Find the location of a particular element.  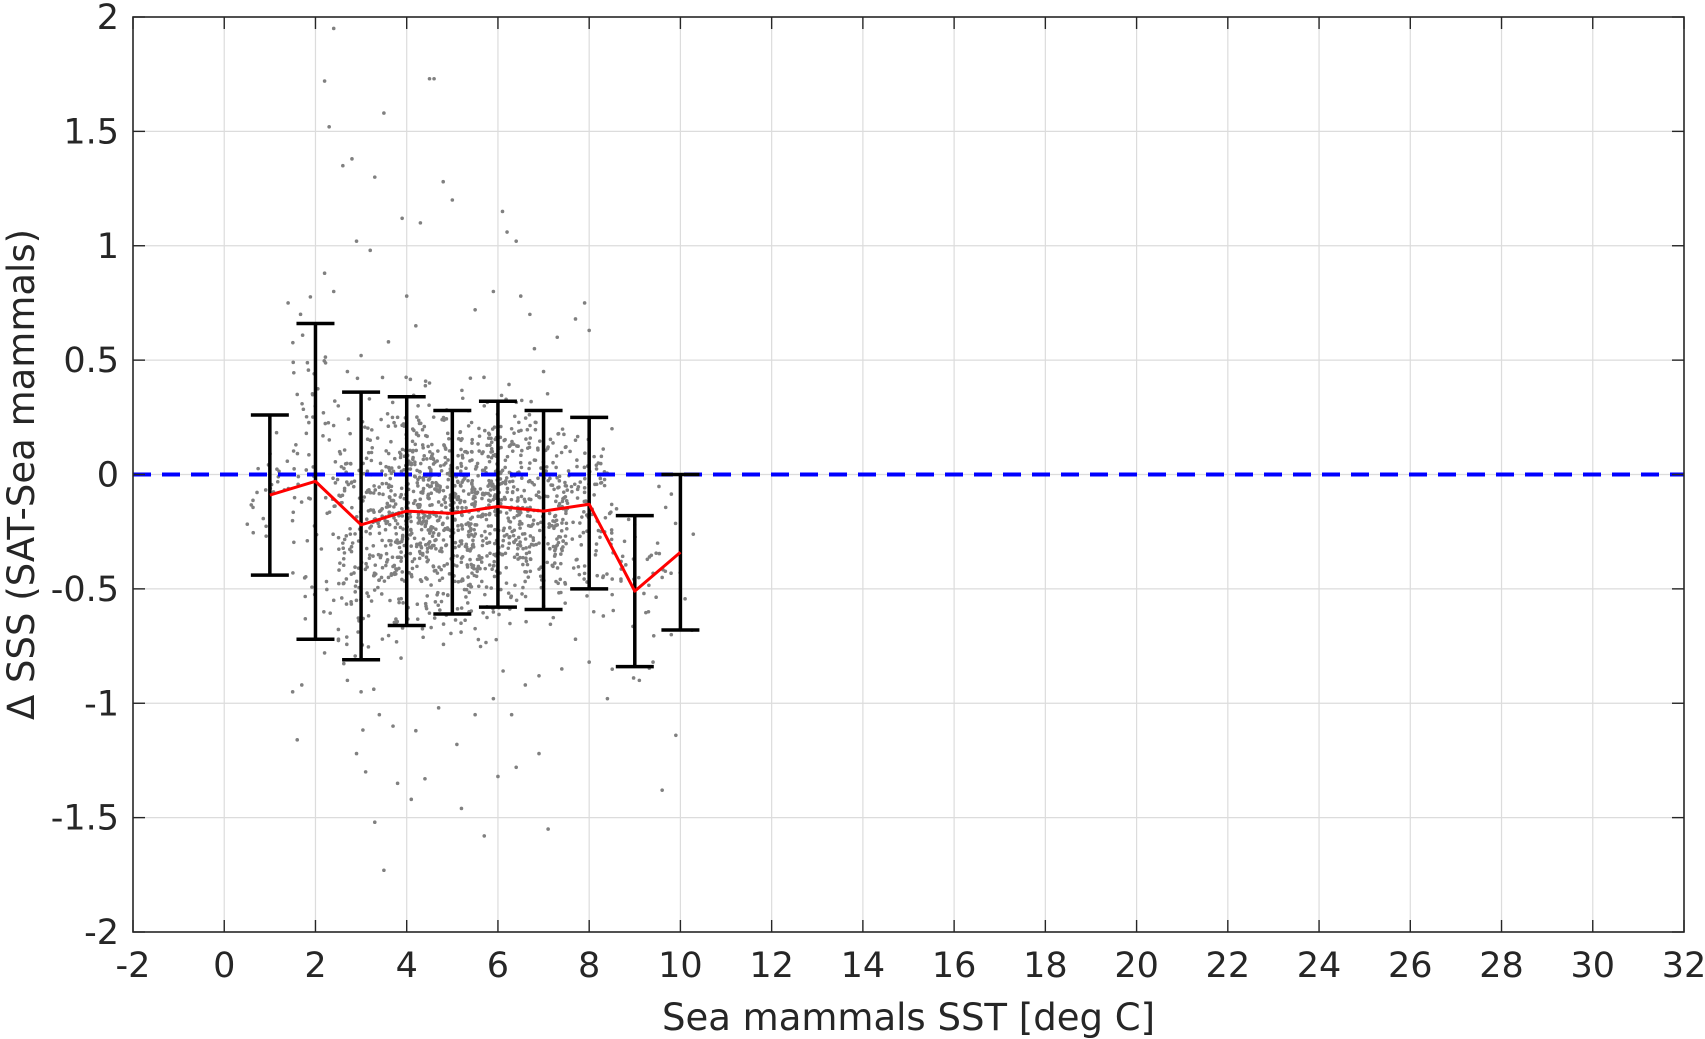

y-tick-label: -1.5 is located at coordinates (85, 819).